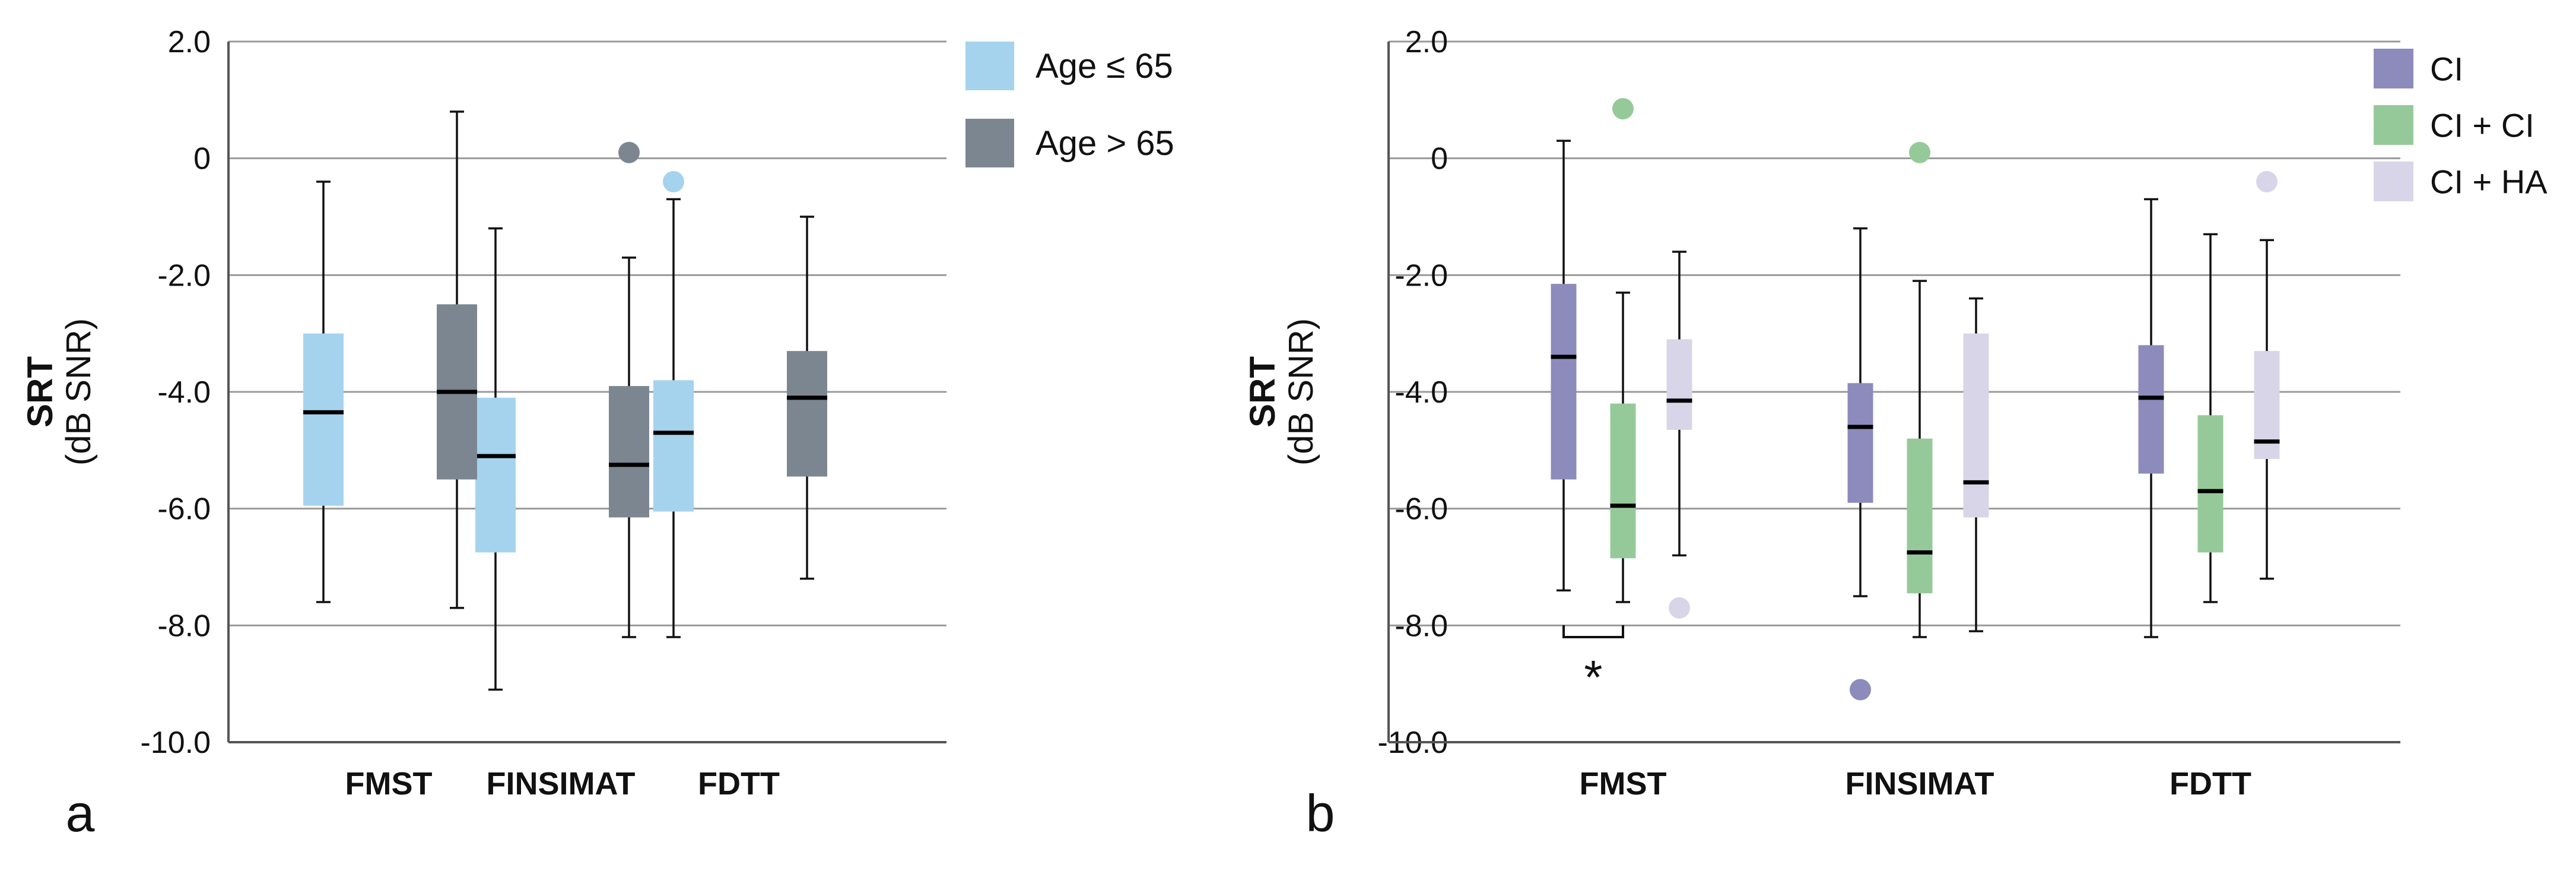 Image resolution: width=2576 pixels, height=874 pixels. Describe the element at coordinates (2489, 182) in the screenshot. I see `legend-label: CI + HA` at that location.